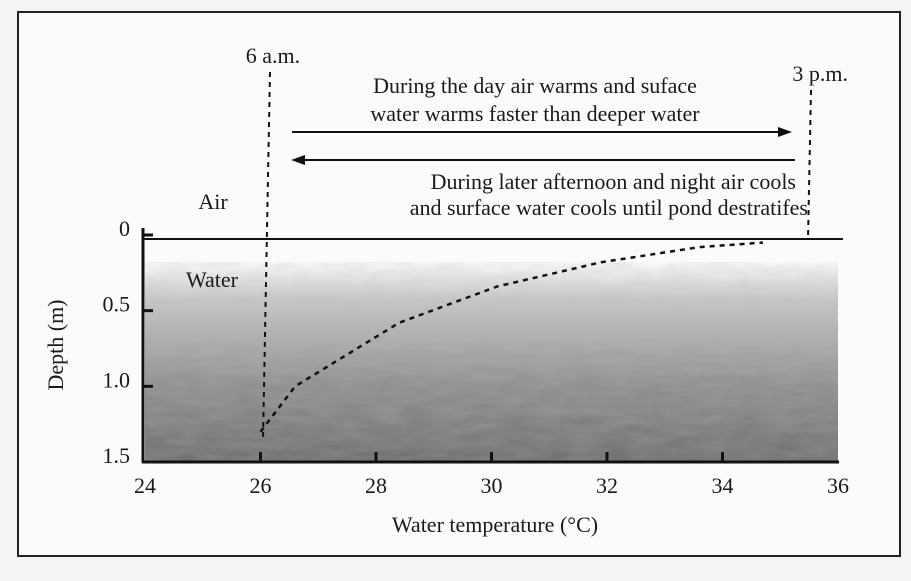 This screenshot has height=581, width=911. I want to click on y-axis-label: Depth (m), so click(55, 344).